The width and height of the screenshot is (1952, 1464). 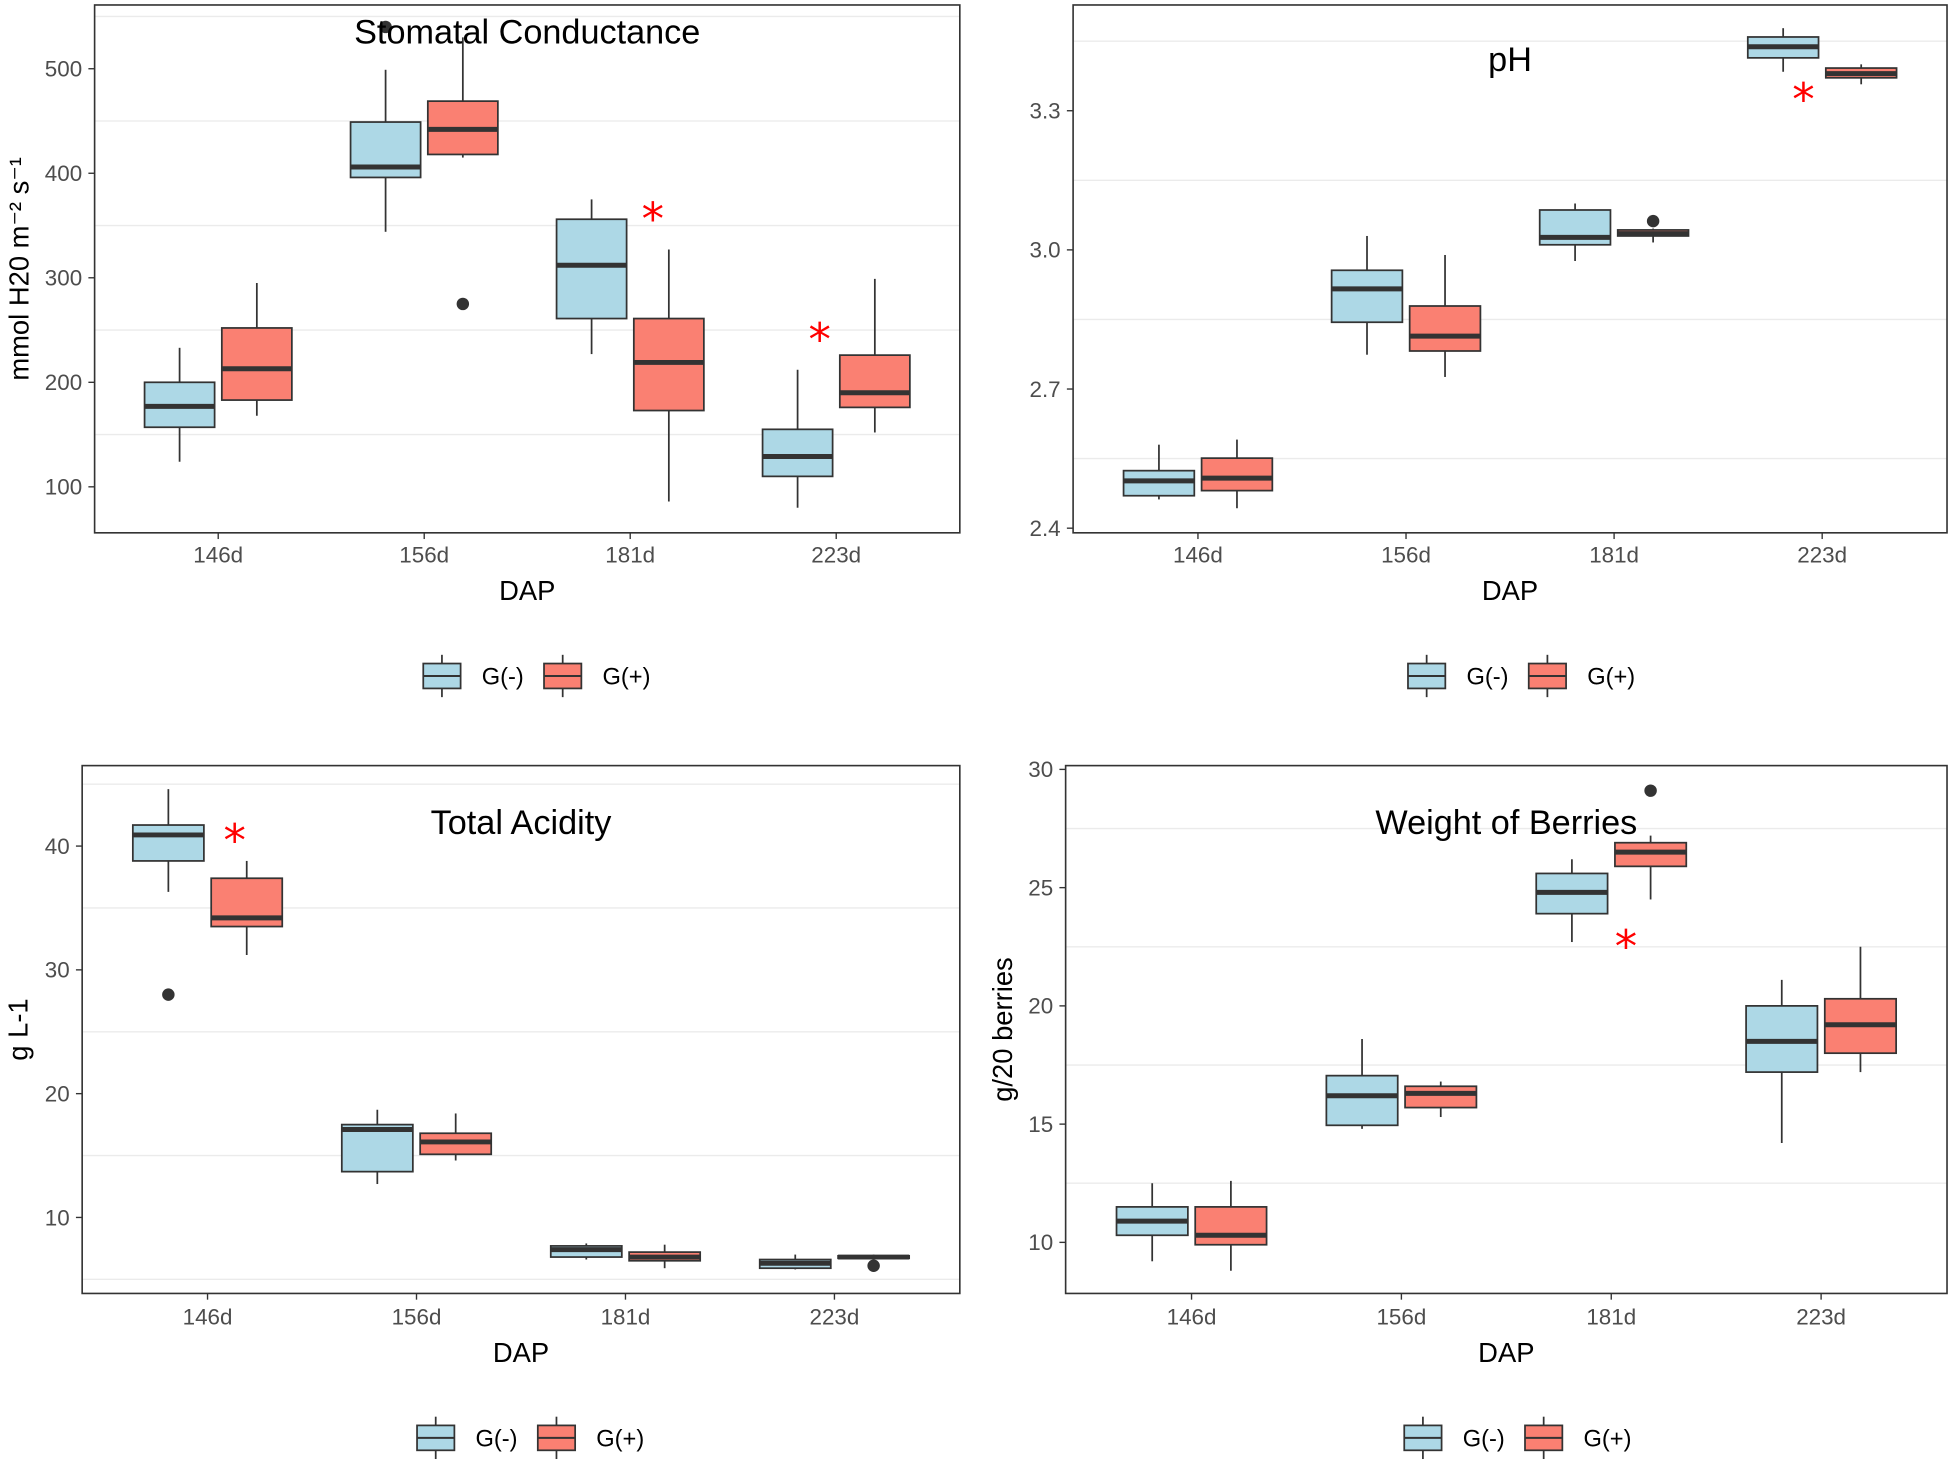 What do you see at coordinates (873, 1265) in the screenshot?
I see `outlier-point-g-plus-223d` at bounding box center [873, 1265].